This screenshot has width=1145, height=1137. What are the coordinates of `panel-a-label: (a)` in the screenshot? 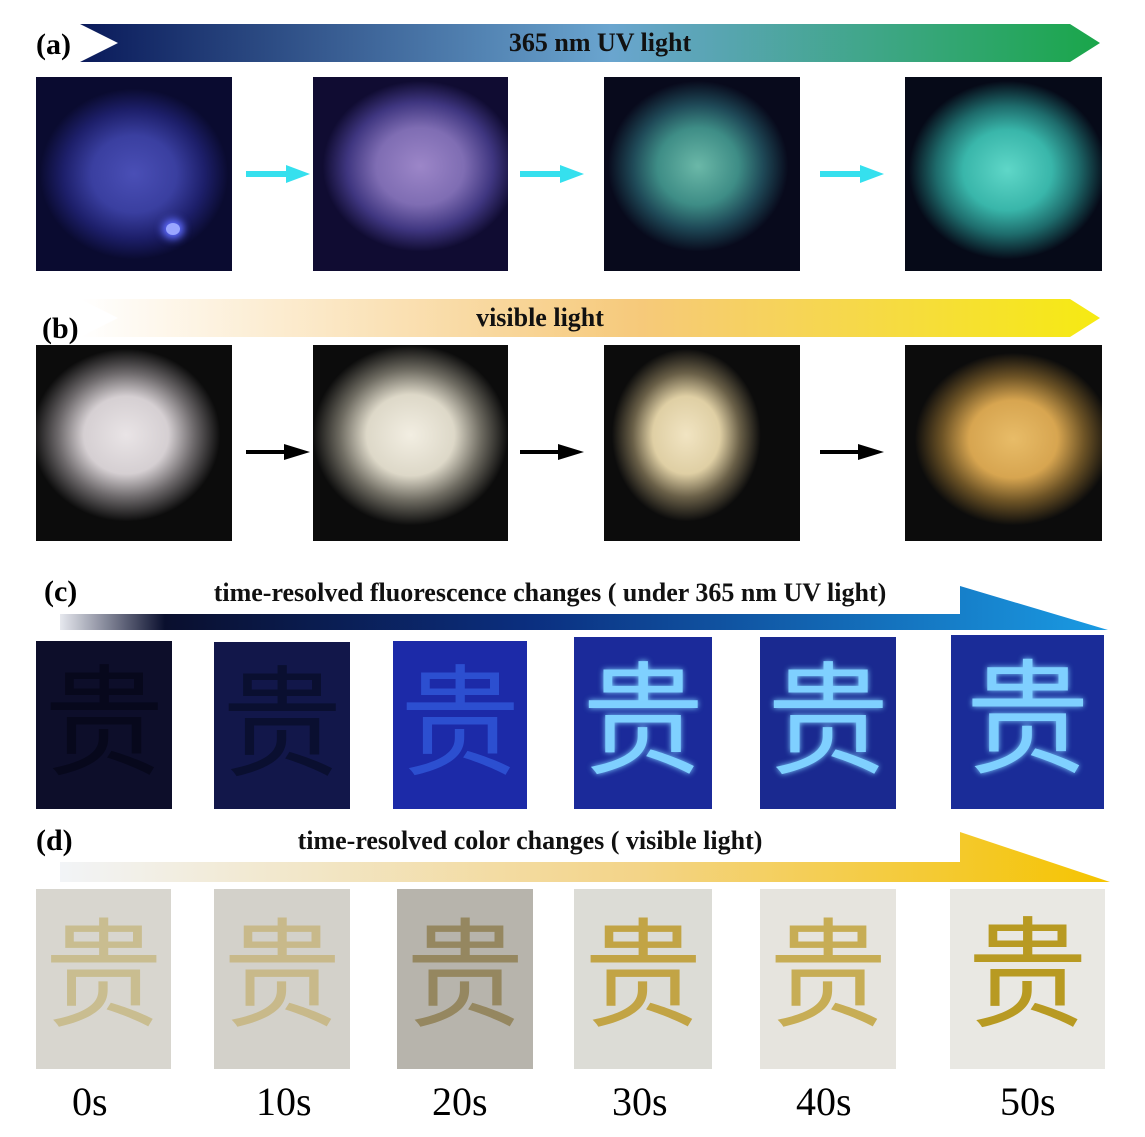 It's located at (53, 44).